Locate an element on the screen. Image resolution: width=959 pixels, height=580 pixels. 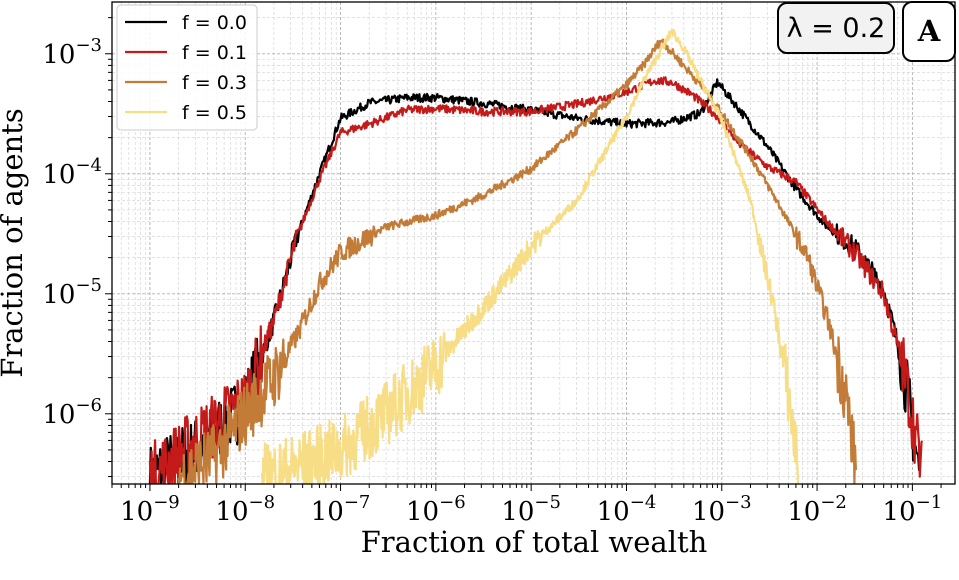
legend-frame is located at coordinates (187, 67).